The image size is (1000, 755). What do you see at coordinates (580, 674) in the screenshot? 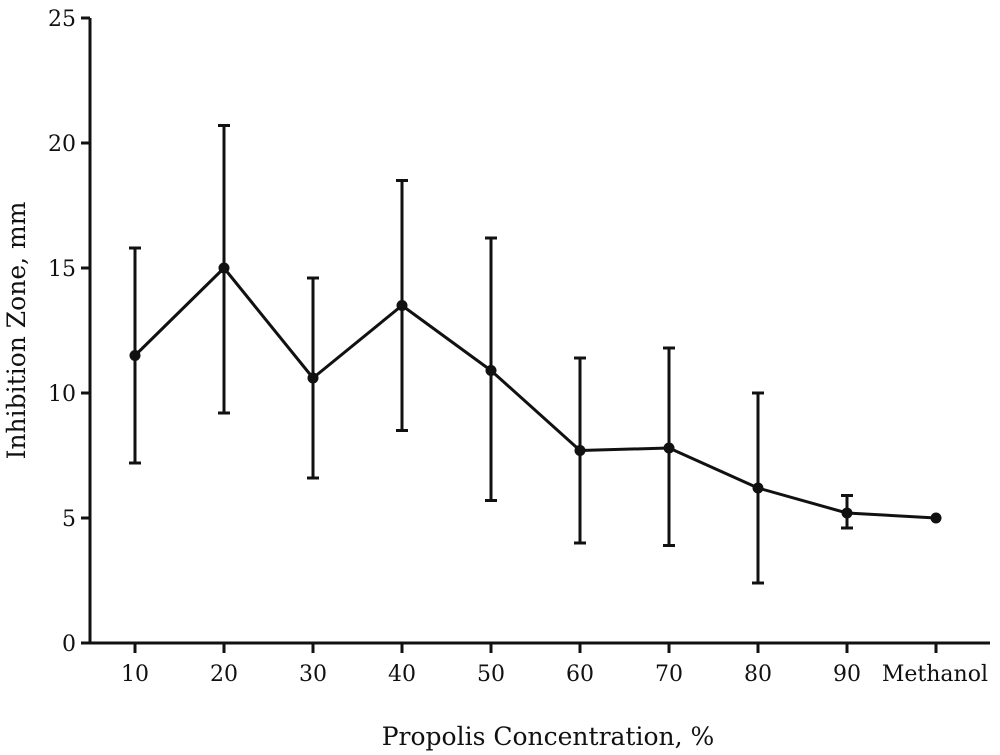
I see `x-tick-label: 60` at bounding box center [580, 674].